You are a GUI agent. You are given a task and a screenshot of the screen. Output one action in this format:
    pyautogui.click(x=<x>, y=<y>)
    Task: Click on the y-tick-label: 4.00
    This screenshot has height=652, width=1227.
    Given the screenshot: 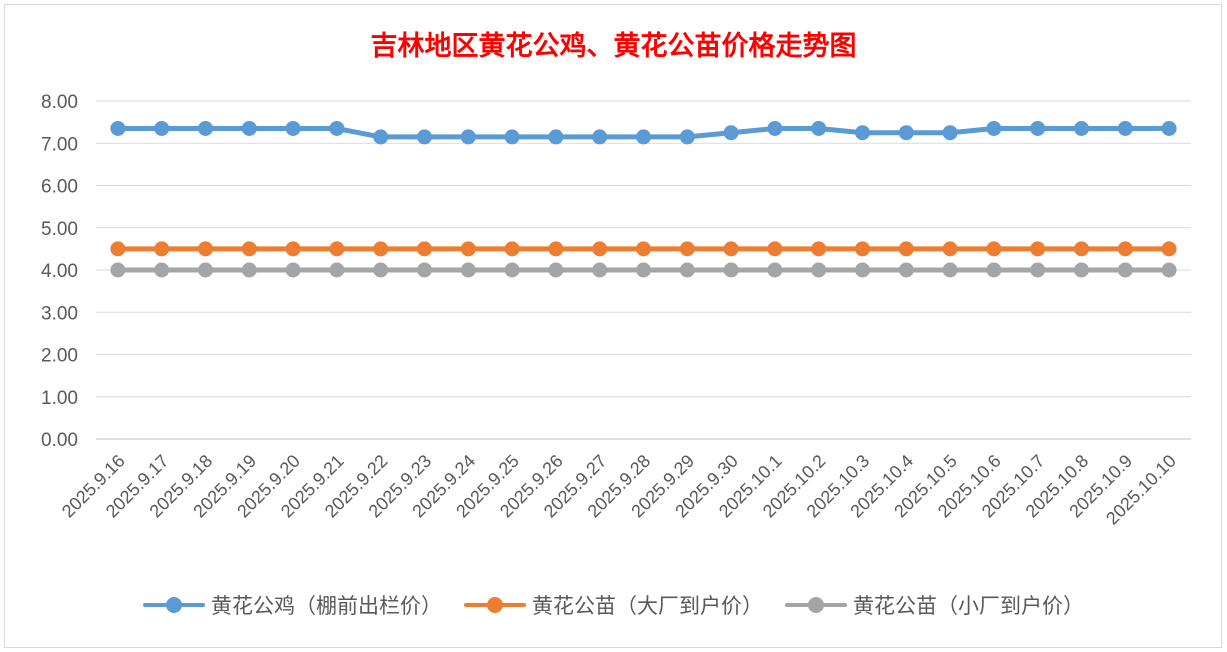 What is the action you would take?
    pyautogui.click(x=59, y=271)
    